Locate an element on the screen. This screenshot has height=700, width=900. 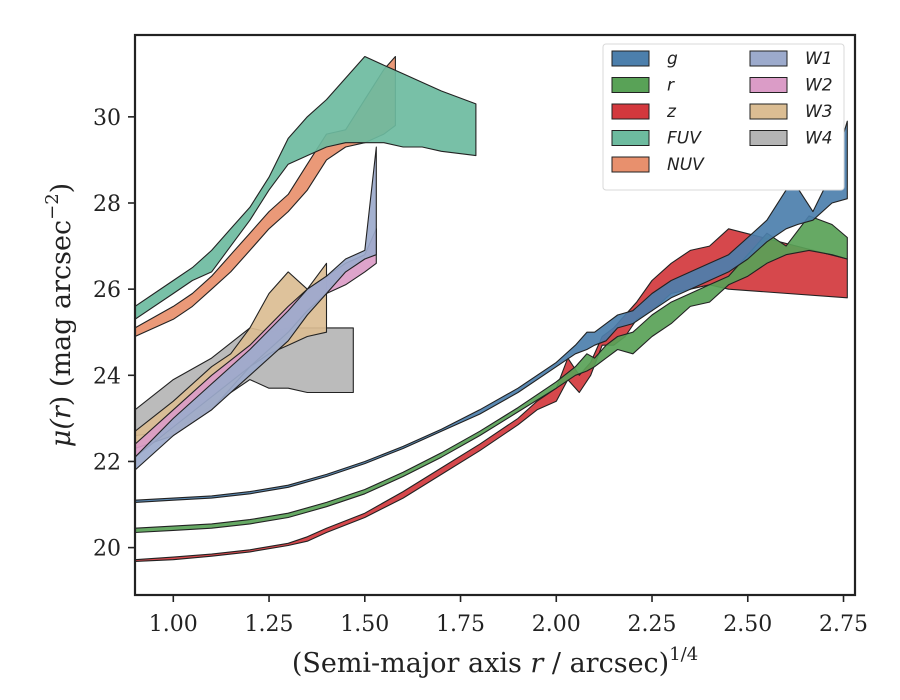
x-axis-label: (Semi-major axis r / arcsec)1/4 is located at coordinates (495, 661).